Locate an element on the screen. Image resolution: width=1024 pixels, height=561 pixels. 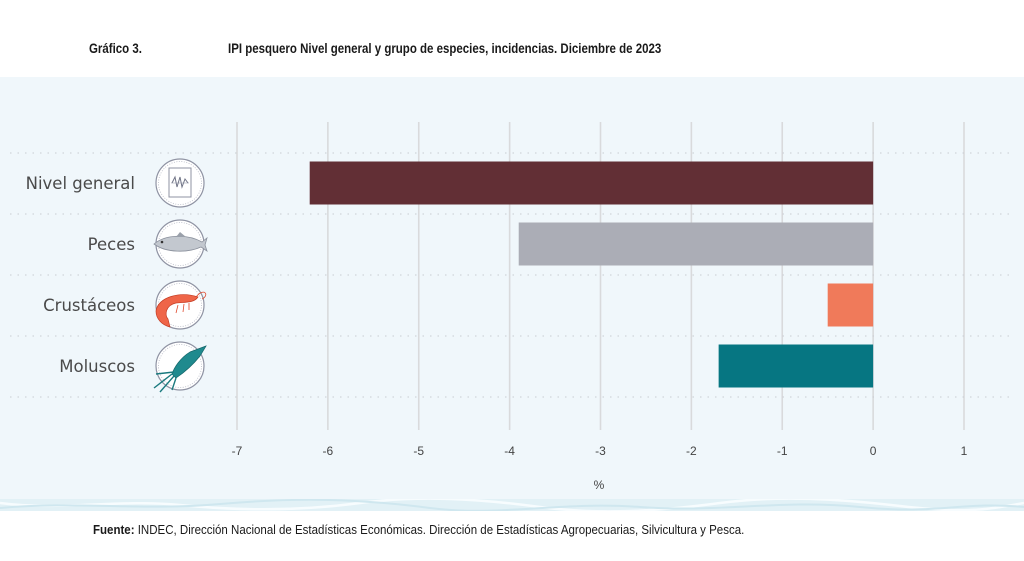
x-tick-label: 0 is located at coordinates (873, 451).